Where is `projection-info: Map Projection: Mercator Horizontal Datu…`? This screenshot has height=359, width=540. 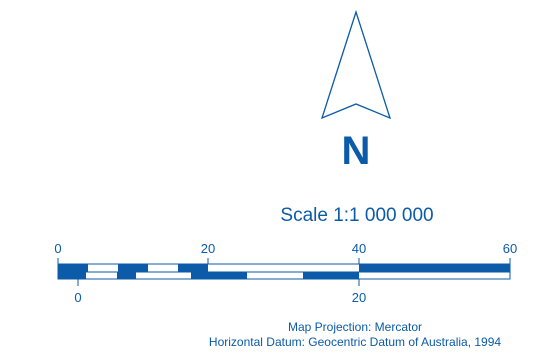
projection-info: Map Projection: Mercator Horizontal Datu… is located at coordinates (355, 334).